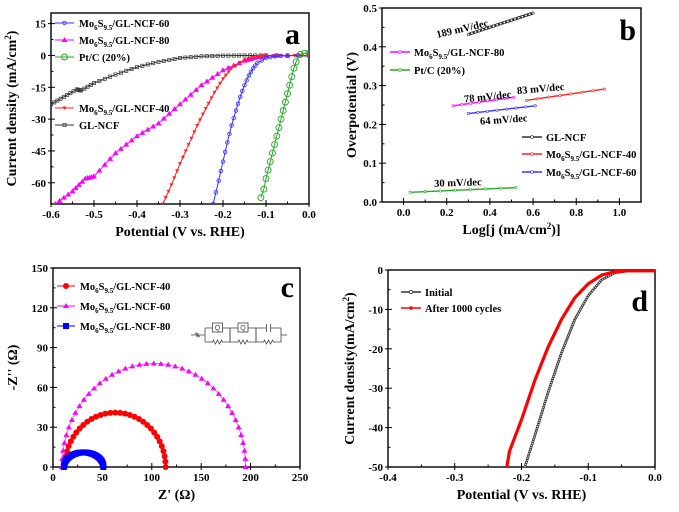 Image resolution: width=679 pixels, height=512 pixels. Describe the element at coordinates (375, 310) in the screenshot. I see `y-tick-label: -10` at that location.